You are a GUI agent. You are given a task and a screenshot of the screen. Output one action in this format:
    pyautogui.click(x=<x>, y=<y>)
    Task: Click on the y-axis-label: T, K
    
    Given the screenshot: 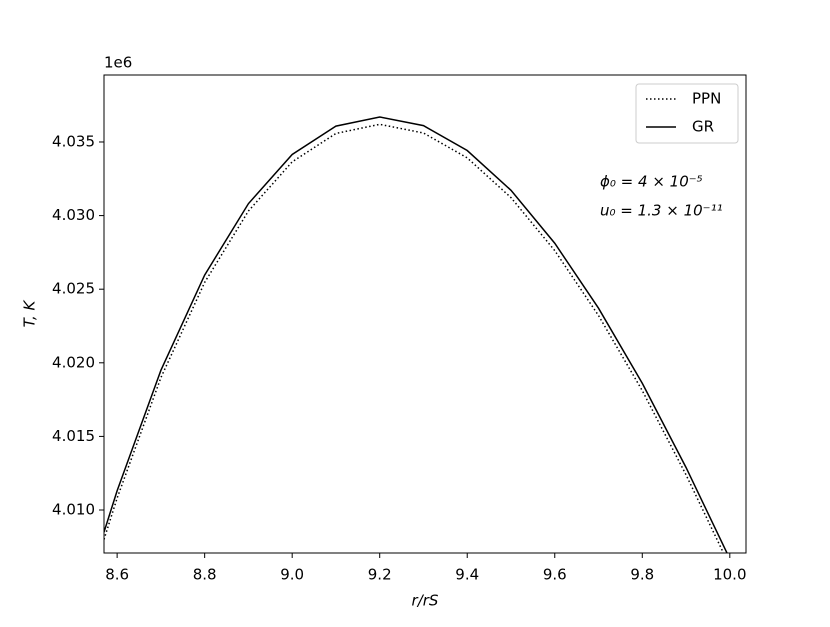 What is the action you would take?
    pyautogui.click(x=30, y=313)
    